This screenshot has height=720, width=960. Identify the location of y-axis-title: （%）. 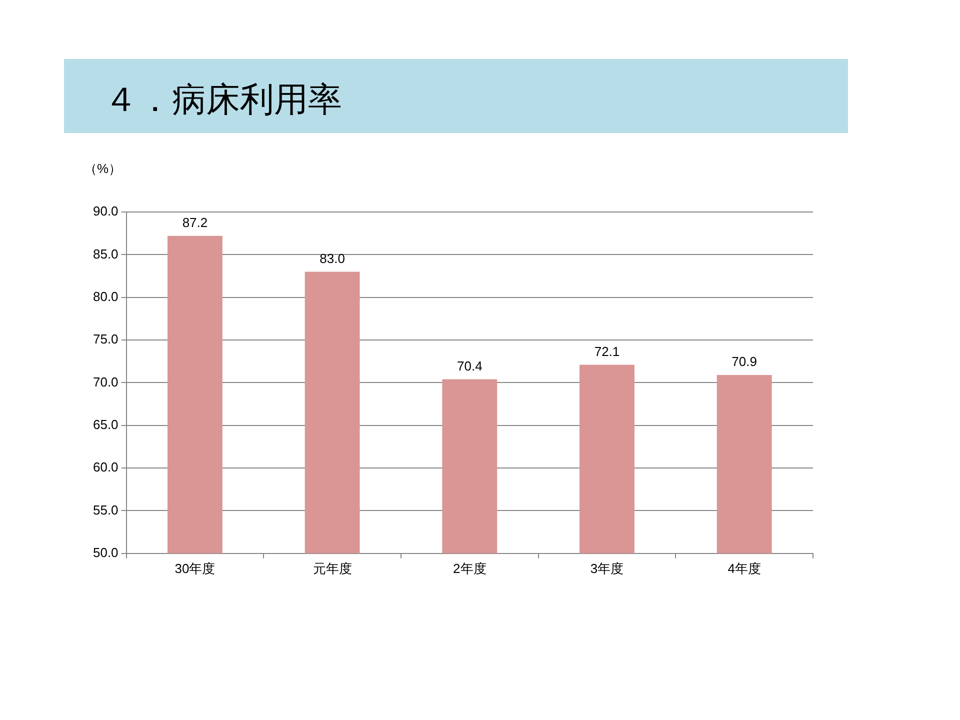
(103, 169).